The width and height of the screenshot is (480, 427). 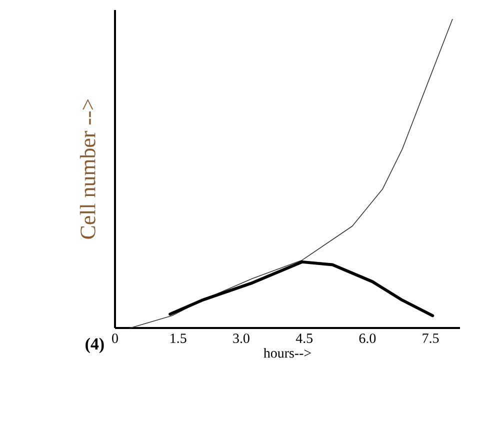 I want to click on x-axis-title: hours-->, so click(x=287, y=353).